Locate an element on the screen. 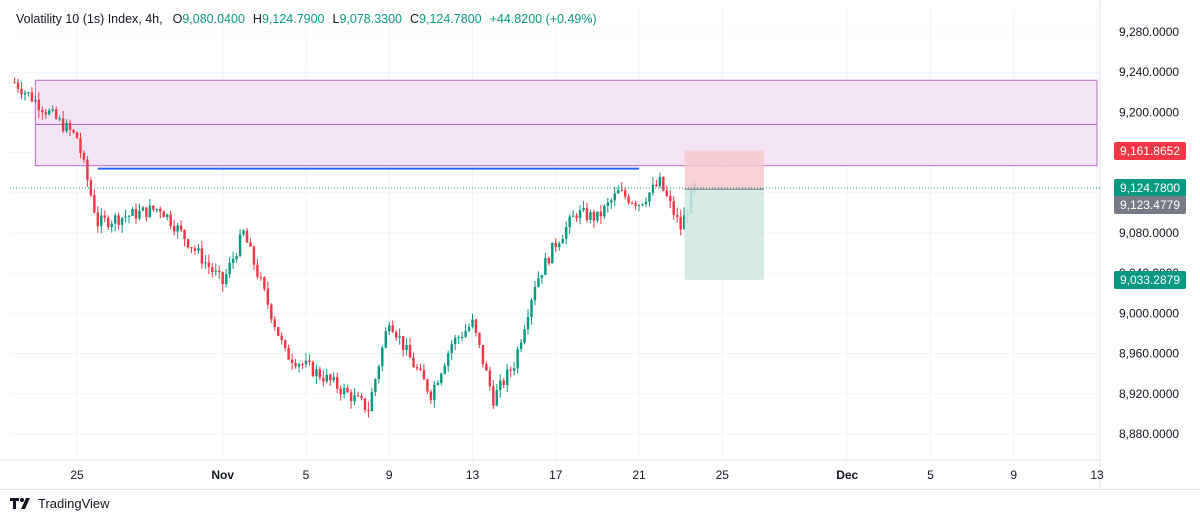  time-tick-label: 13 is located at coordinates (1097, 475).